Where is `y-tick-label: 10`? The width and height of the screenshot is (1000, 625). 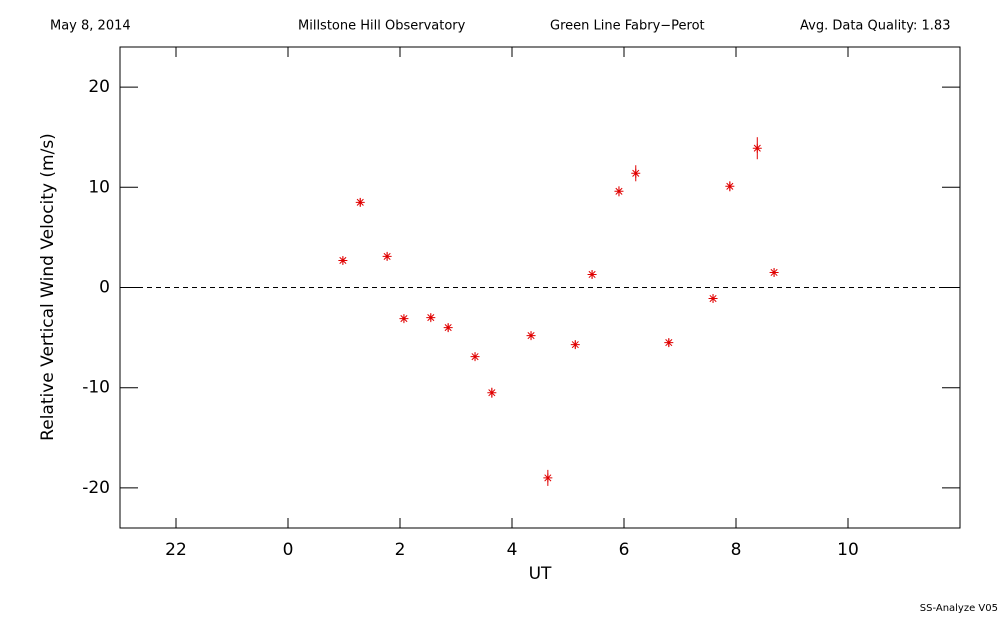
y-tick-label: 10 is located at coordinates (99, 187).